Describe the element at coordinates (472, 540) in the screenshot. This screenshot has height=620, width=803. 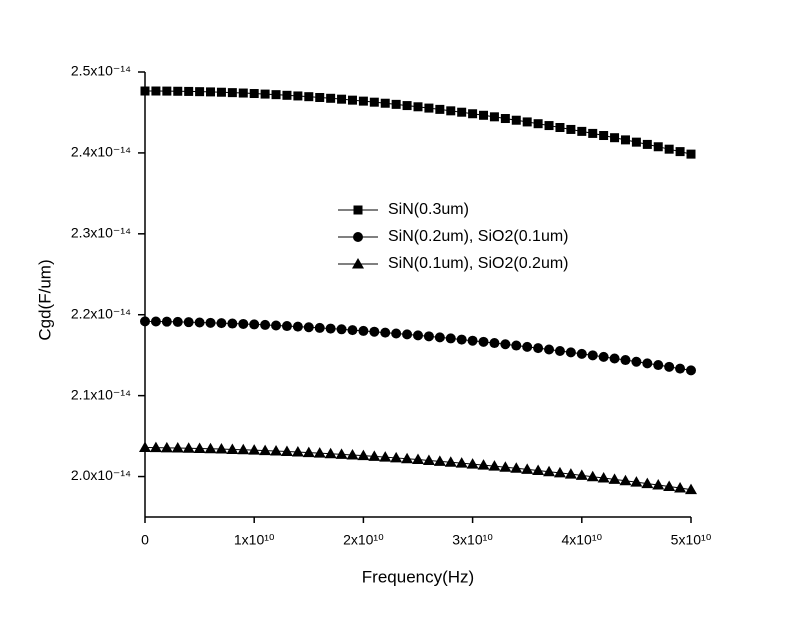
I see `x-tick-label: 3x10¹⁰` at that location.